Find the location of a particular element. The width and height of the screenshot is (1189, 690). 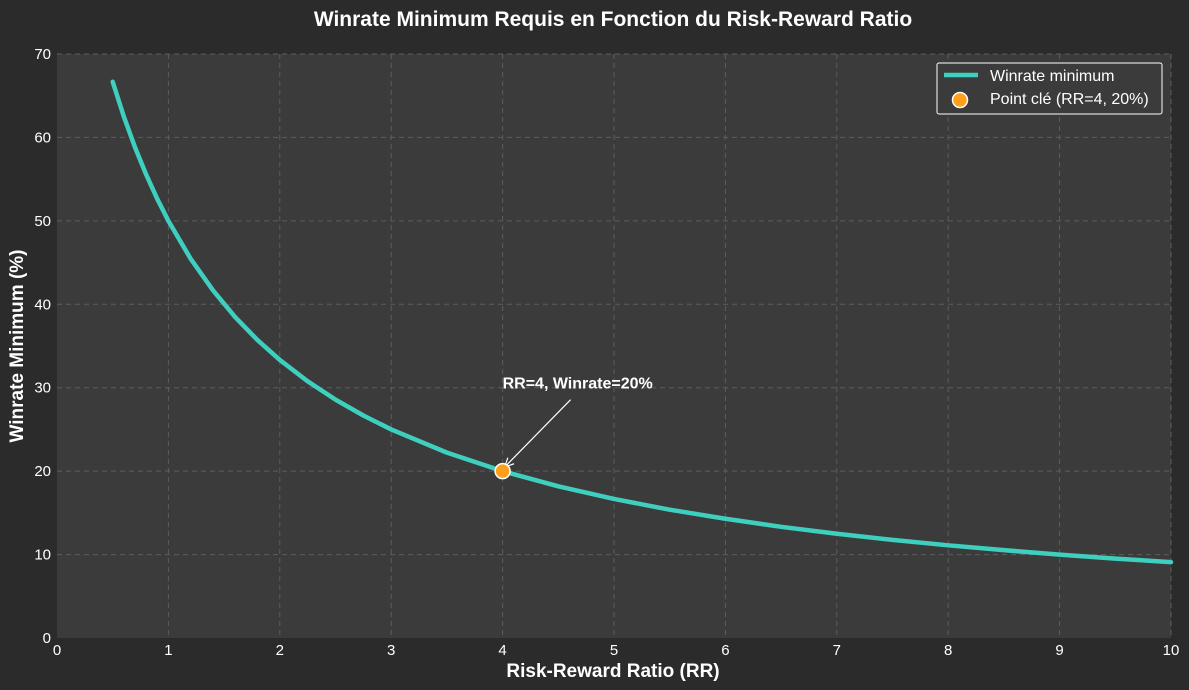

x-tick-label: 10 is located at coordinates (1171, 650).